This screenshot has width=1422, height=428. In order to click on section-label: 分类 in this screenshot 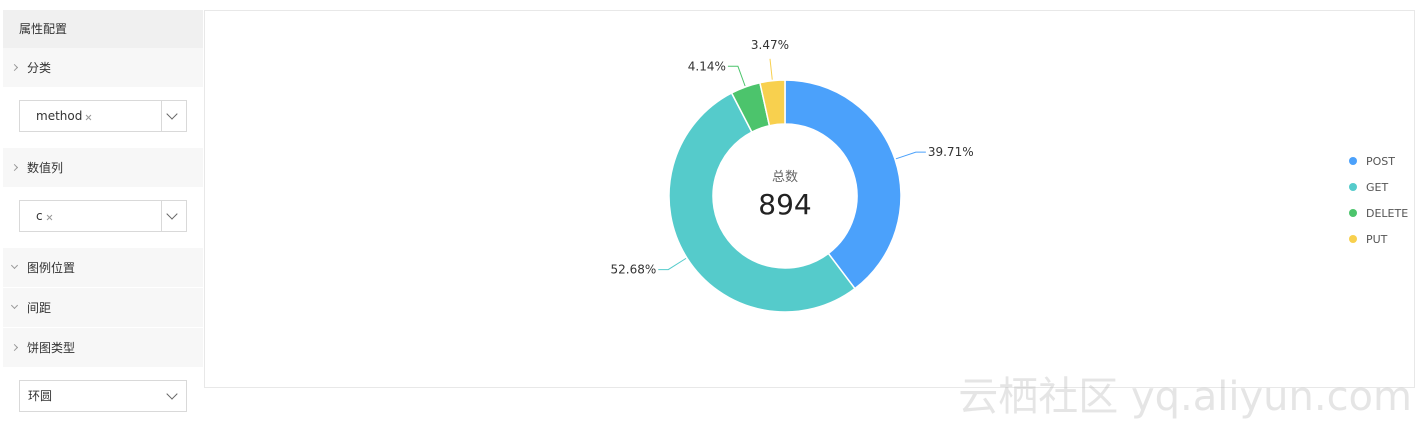, I will do `click(39, 68)`.